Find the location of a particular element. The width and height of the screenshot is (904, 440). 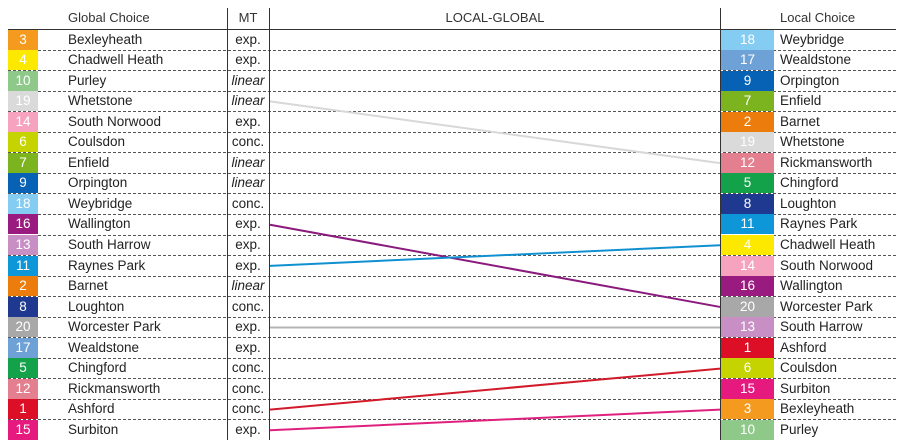

header-local-choice: Local Choice is located at coordinates (818, 17).